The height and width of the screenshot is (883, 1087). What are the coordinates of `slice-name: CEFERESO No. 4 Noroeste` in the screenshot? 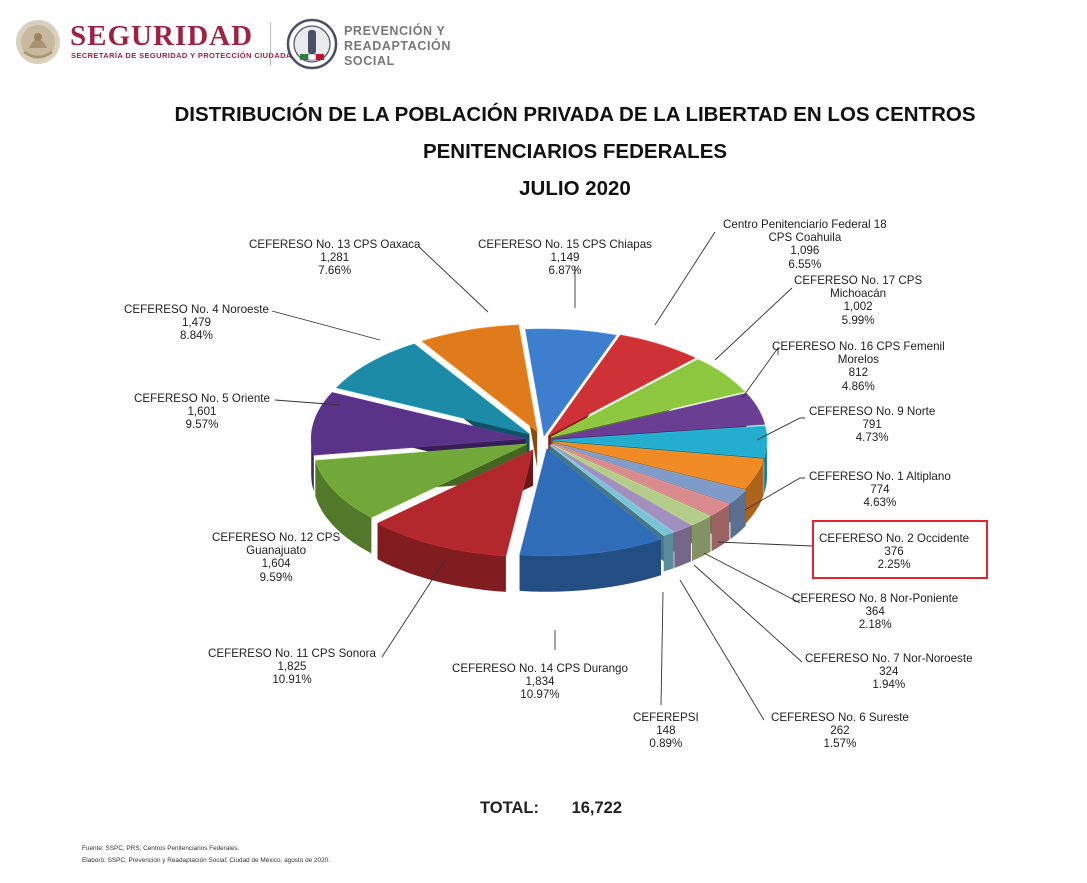 It's located at (196, 309).